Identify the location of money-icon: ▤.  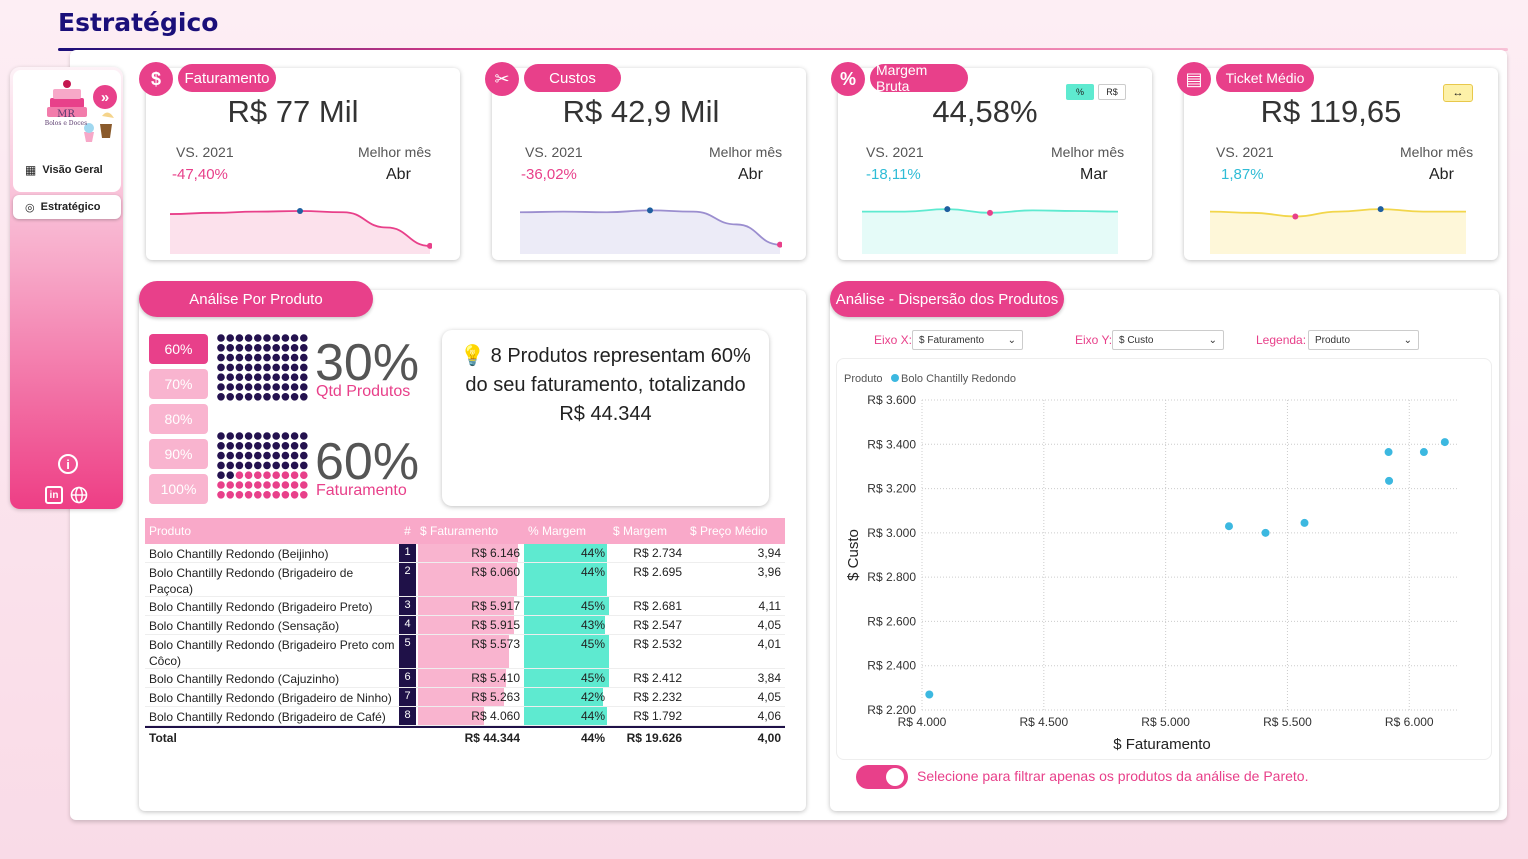
(1194, 79).